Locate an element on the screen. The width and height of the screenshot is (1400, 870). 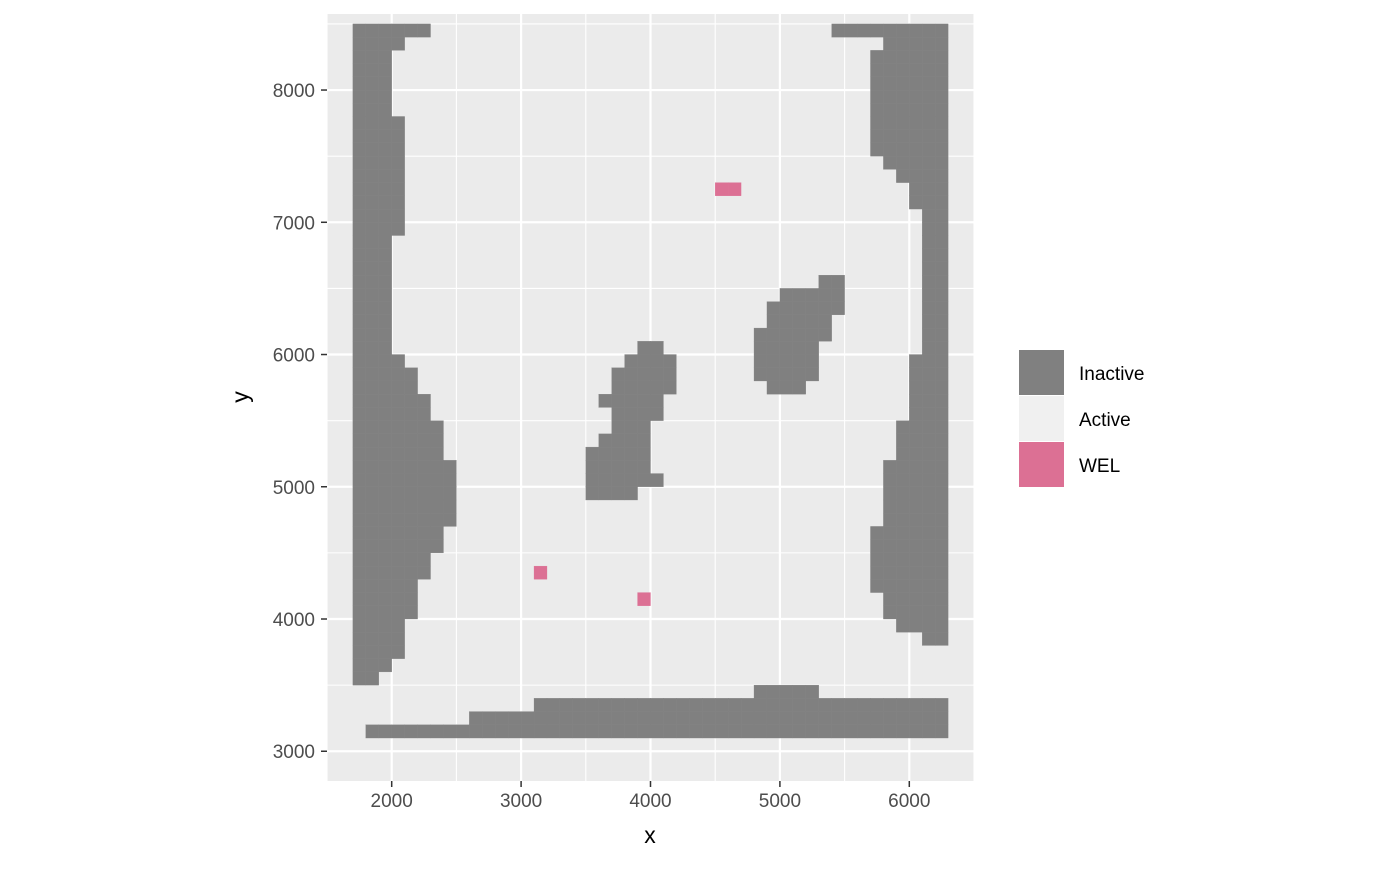
x-tick-label: 4000 is located at coordinates (650, 801).